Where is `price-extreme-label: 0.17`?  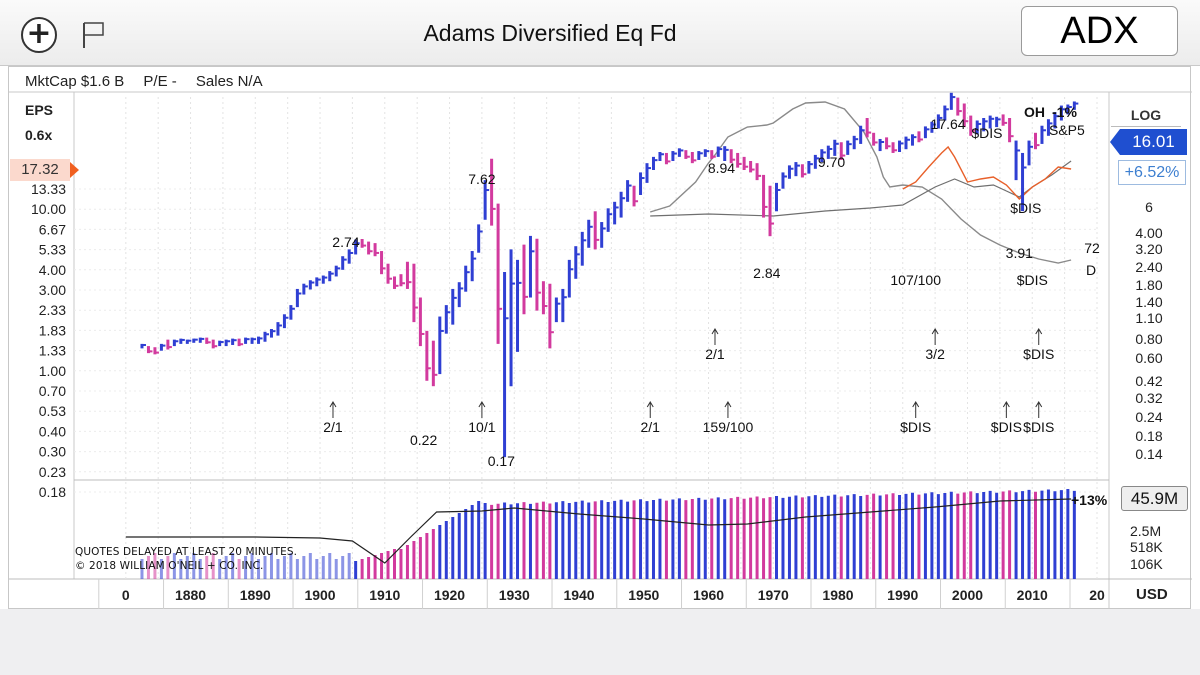 price-extreme-label: 0.17 is located at coordinates (501, 461).